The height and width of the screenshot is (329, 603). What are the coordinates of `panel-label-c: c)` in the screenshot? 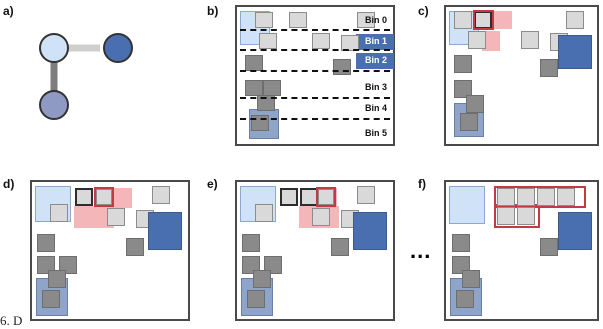 It's located at (423, 11).